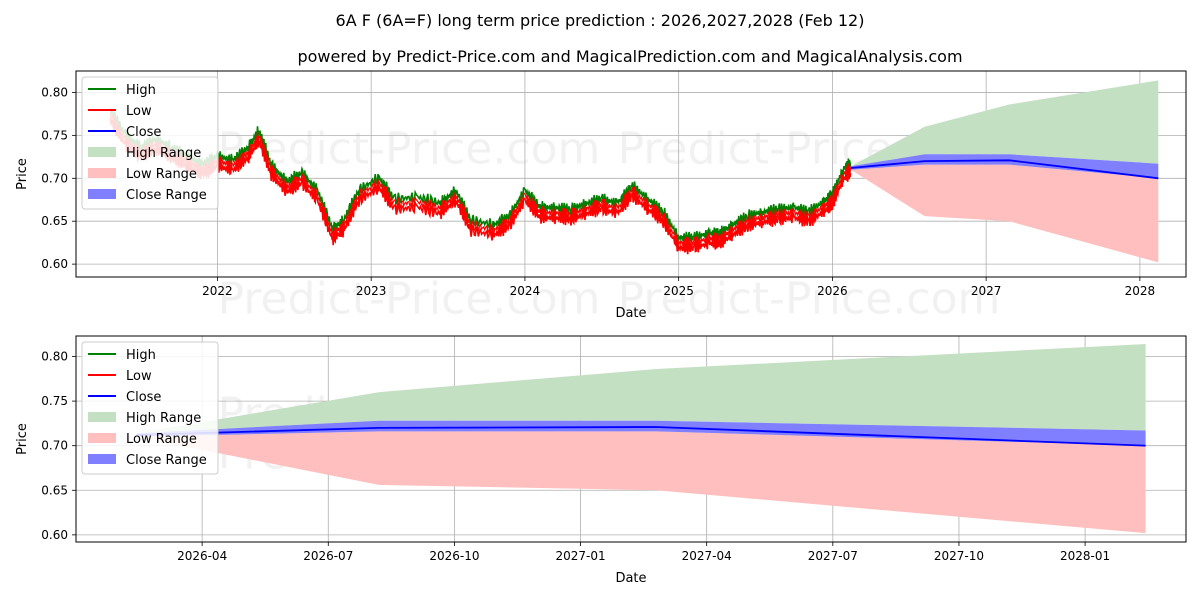  Describe the element at coordinates (580, 556) in the screenshot. I see `x-tick-label: 2027-01` at that location.